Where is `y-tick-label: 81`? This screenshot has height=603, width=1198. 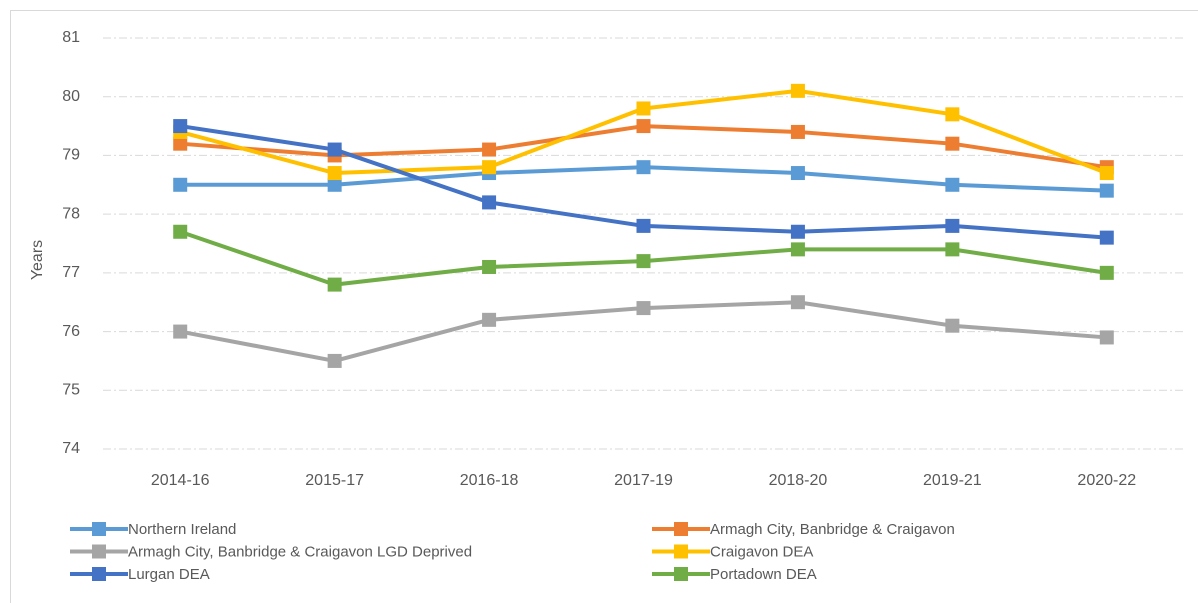
y-tick-label: 81 is located at coordinates (71, 37).